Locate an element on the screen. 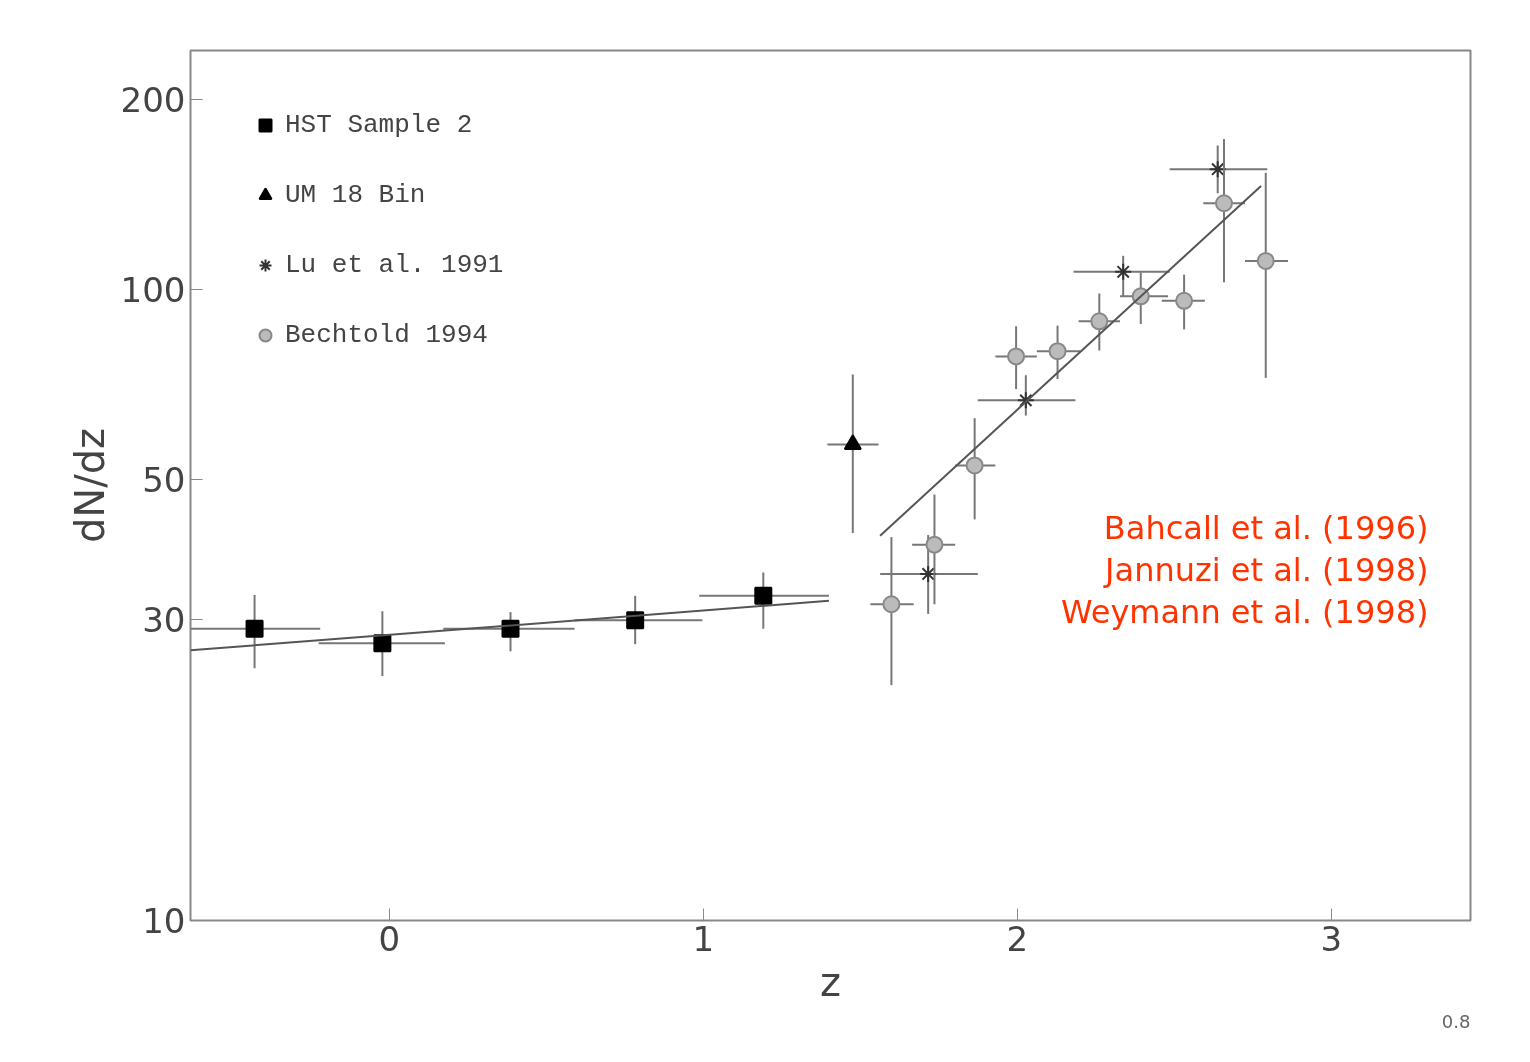 This screenshot has width=1530, height=1062. annotation: Bahcall et al. (1996) is located at coordinates (1266, 527).